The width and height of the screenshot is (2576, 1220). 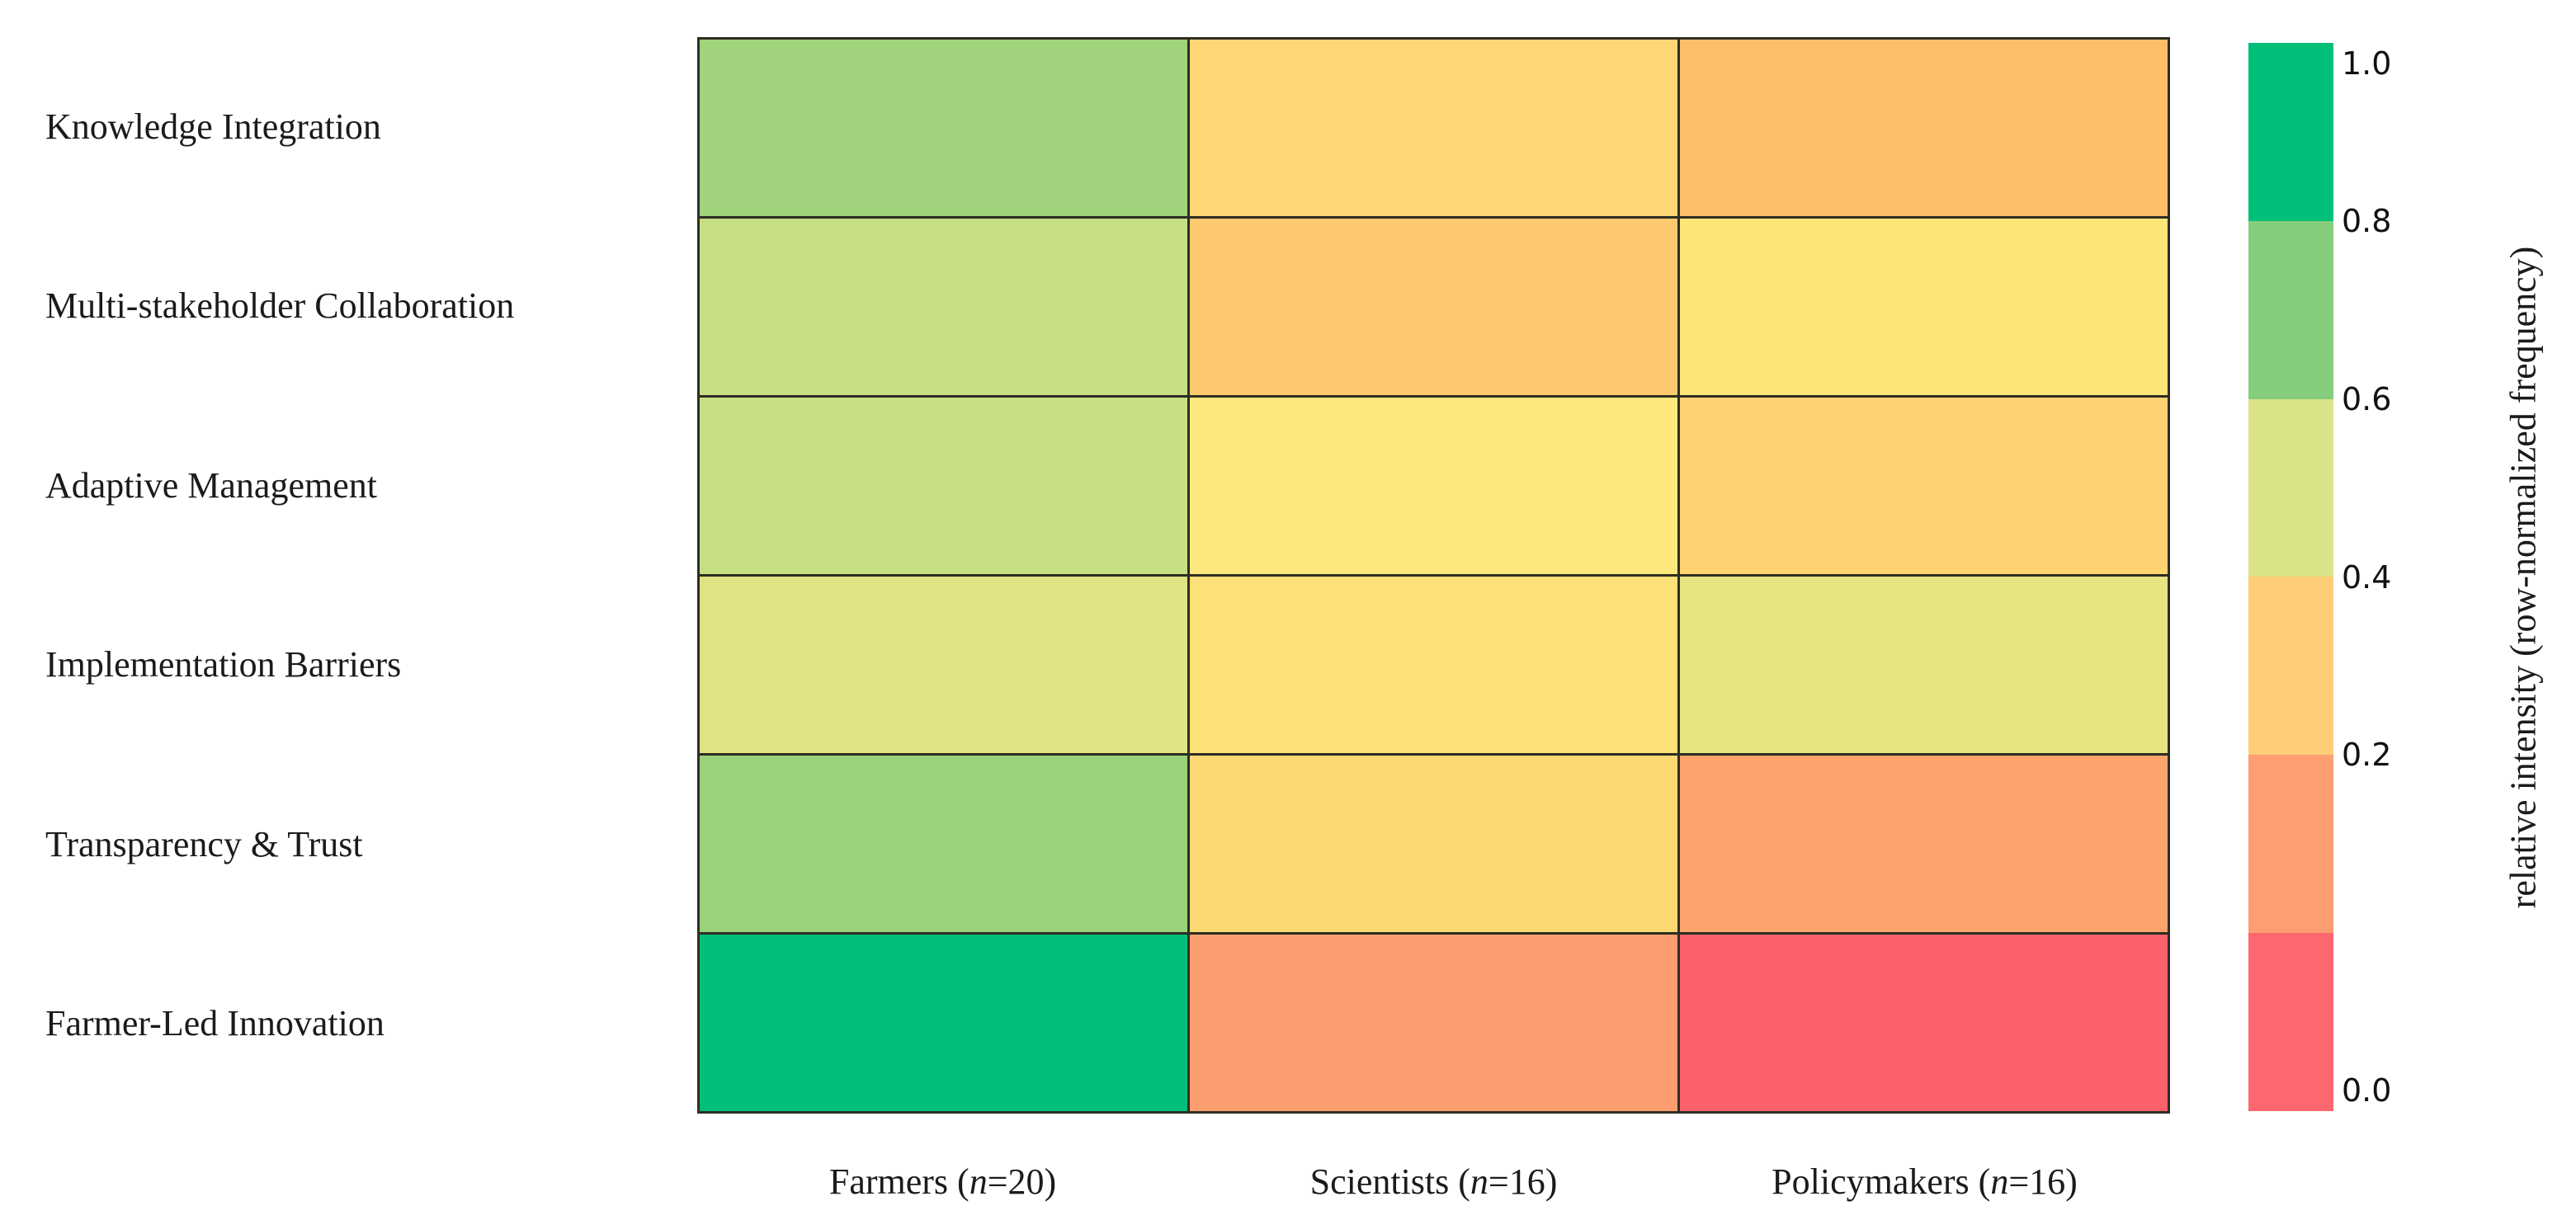 I want to click on row-label-adaptive-management: Adaptive Management, so click(x=211, y=485).